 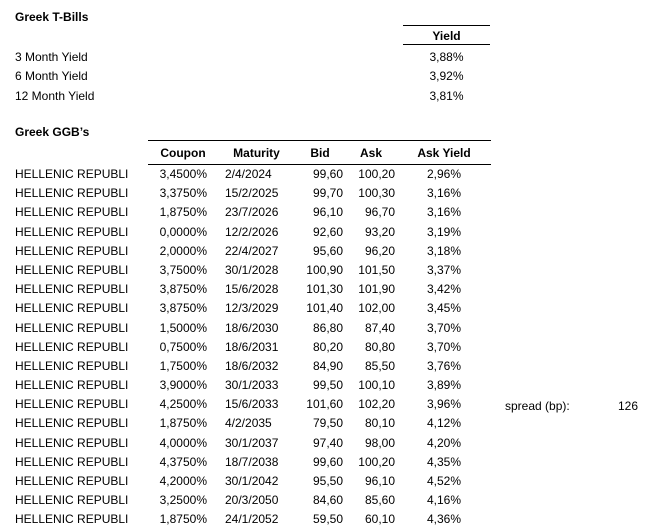 What do you see at coordinates (183, 174) in the screenshot?
I see `bond-coupon: 3,4500%` at bounding box center [183, 174].